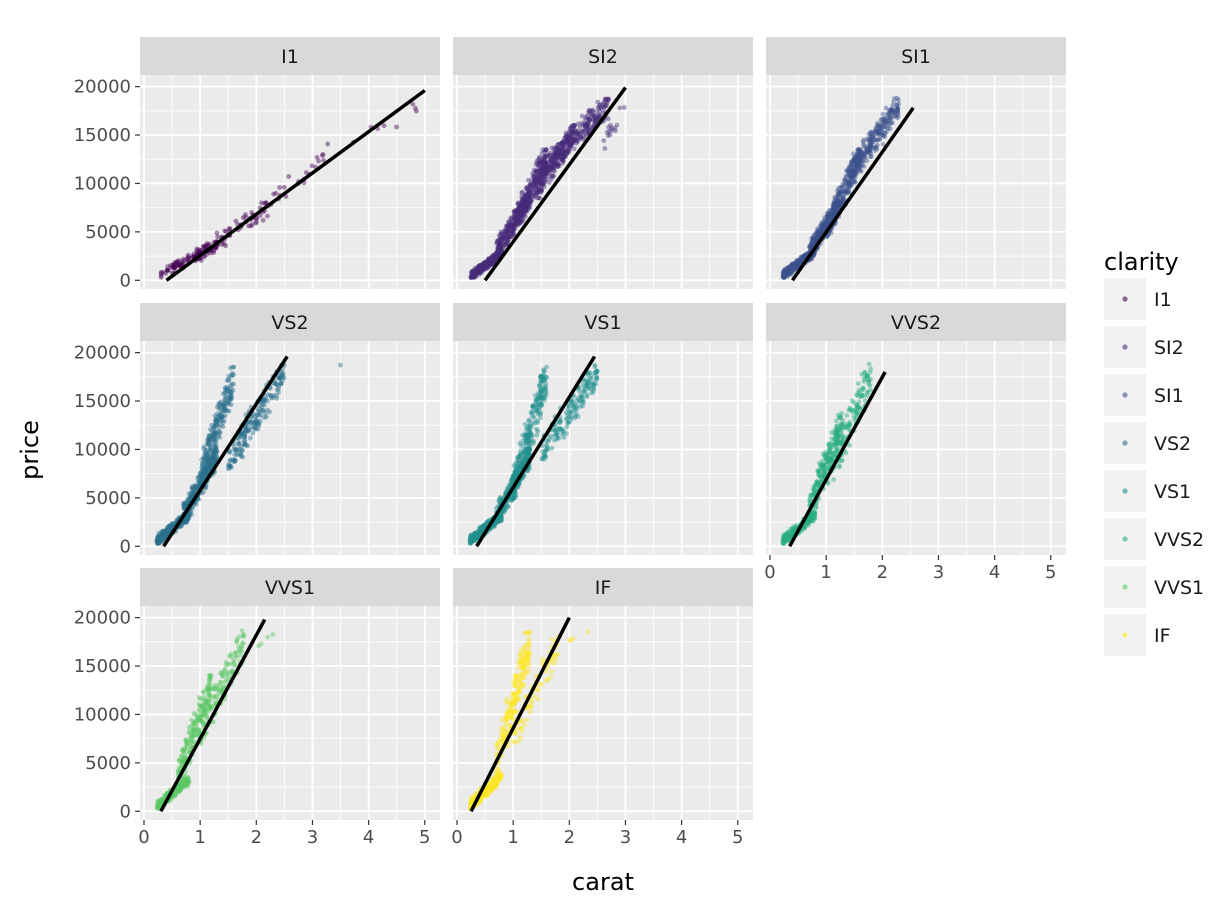 The height and width of the screenshot is (921, 1228). I want to click on data-points, so click(288, 190).